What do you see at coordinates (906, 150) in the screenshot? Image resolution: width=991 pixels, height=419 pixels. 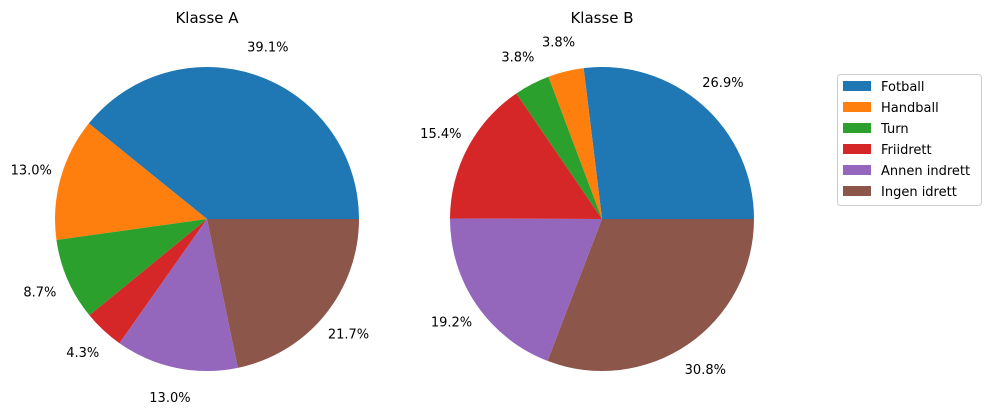 I see `legend-label: Friidrett` at bounding box center [906, 150].